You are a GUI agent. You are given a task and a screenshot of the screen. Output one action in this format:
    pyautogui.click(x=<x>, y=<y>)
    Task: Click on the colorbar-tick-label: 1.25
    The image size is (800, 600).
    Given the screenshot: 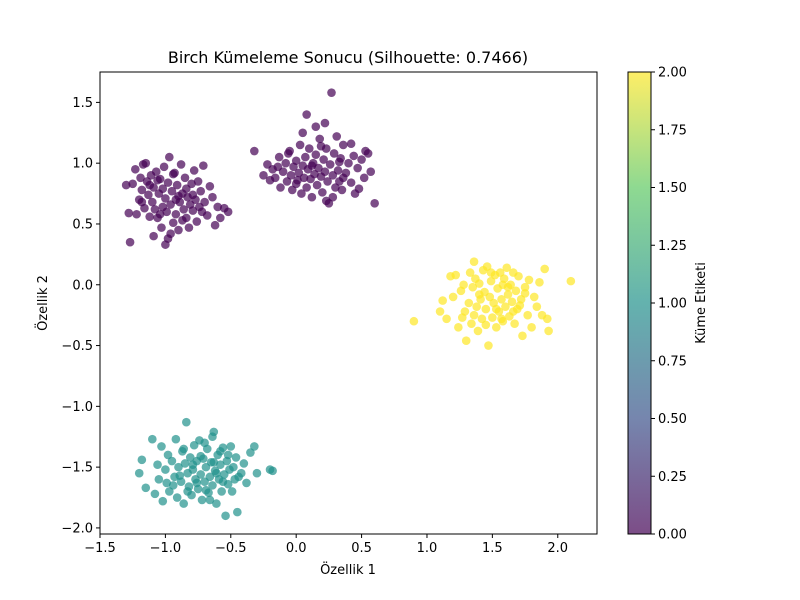 What is the action you would take?
    pyautogui.click(x=672, y=246)
    